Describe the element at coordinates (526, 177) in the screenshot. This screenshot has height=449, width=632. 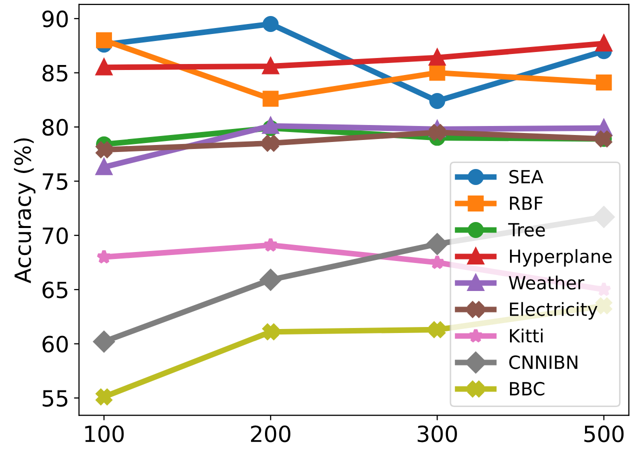
I see `legend-label: SEA` at that location.